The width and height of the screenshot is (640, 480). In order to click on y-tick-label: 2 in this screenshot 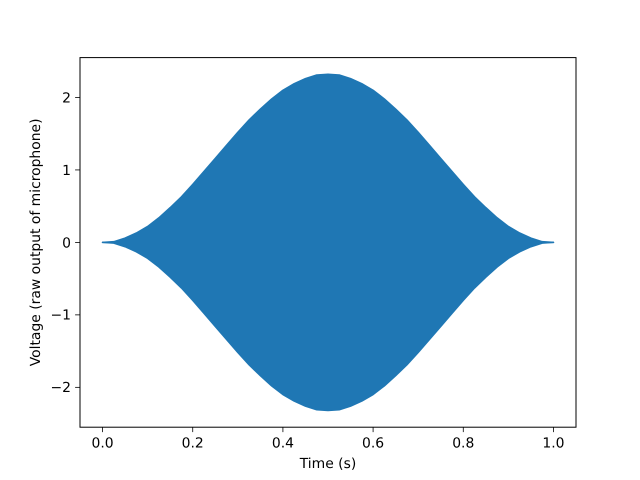, I will do `click(66, 98)`.